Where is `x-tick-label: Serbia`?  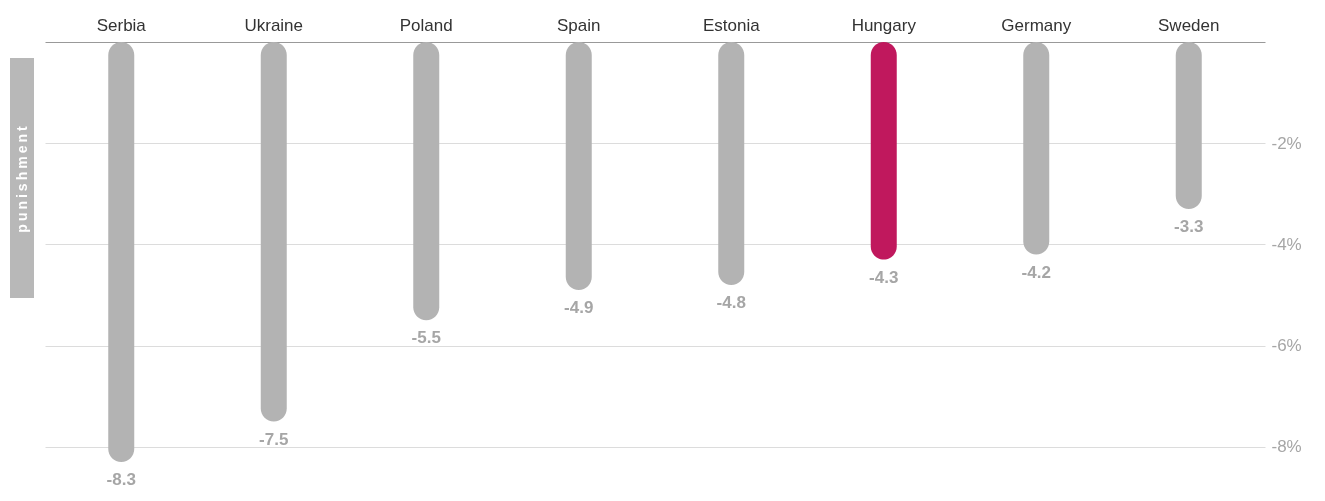
x-tick-label: Serbia is located at coordinates (121, 25).